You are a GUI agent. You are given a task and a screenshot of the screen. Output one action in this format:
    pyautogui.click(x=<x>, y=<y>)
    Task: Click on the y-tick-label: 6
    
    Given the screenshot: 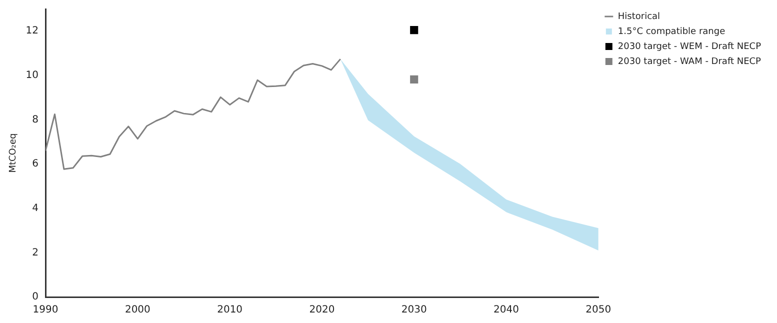 What is the action you would take?
    pyautogui.click(x=35, y=164)
    